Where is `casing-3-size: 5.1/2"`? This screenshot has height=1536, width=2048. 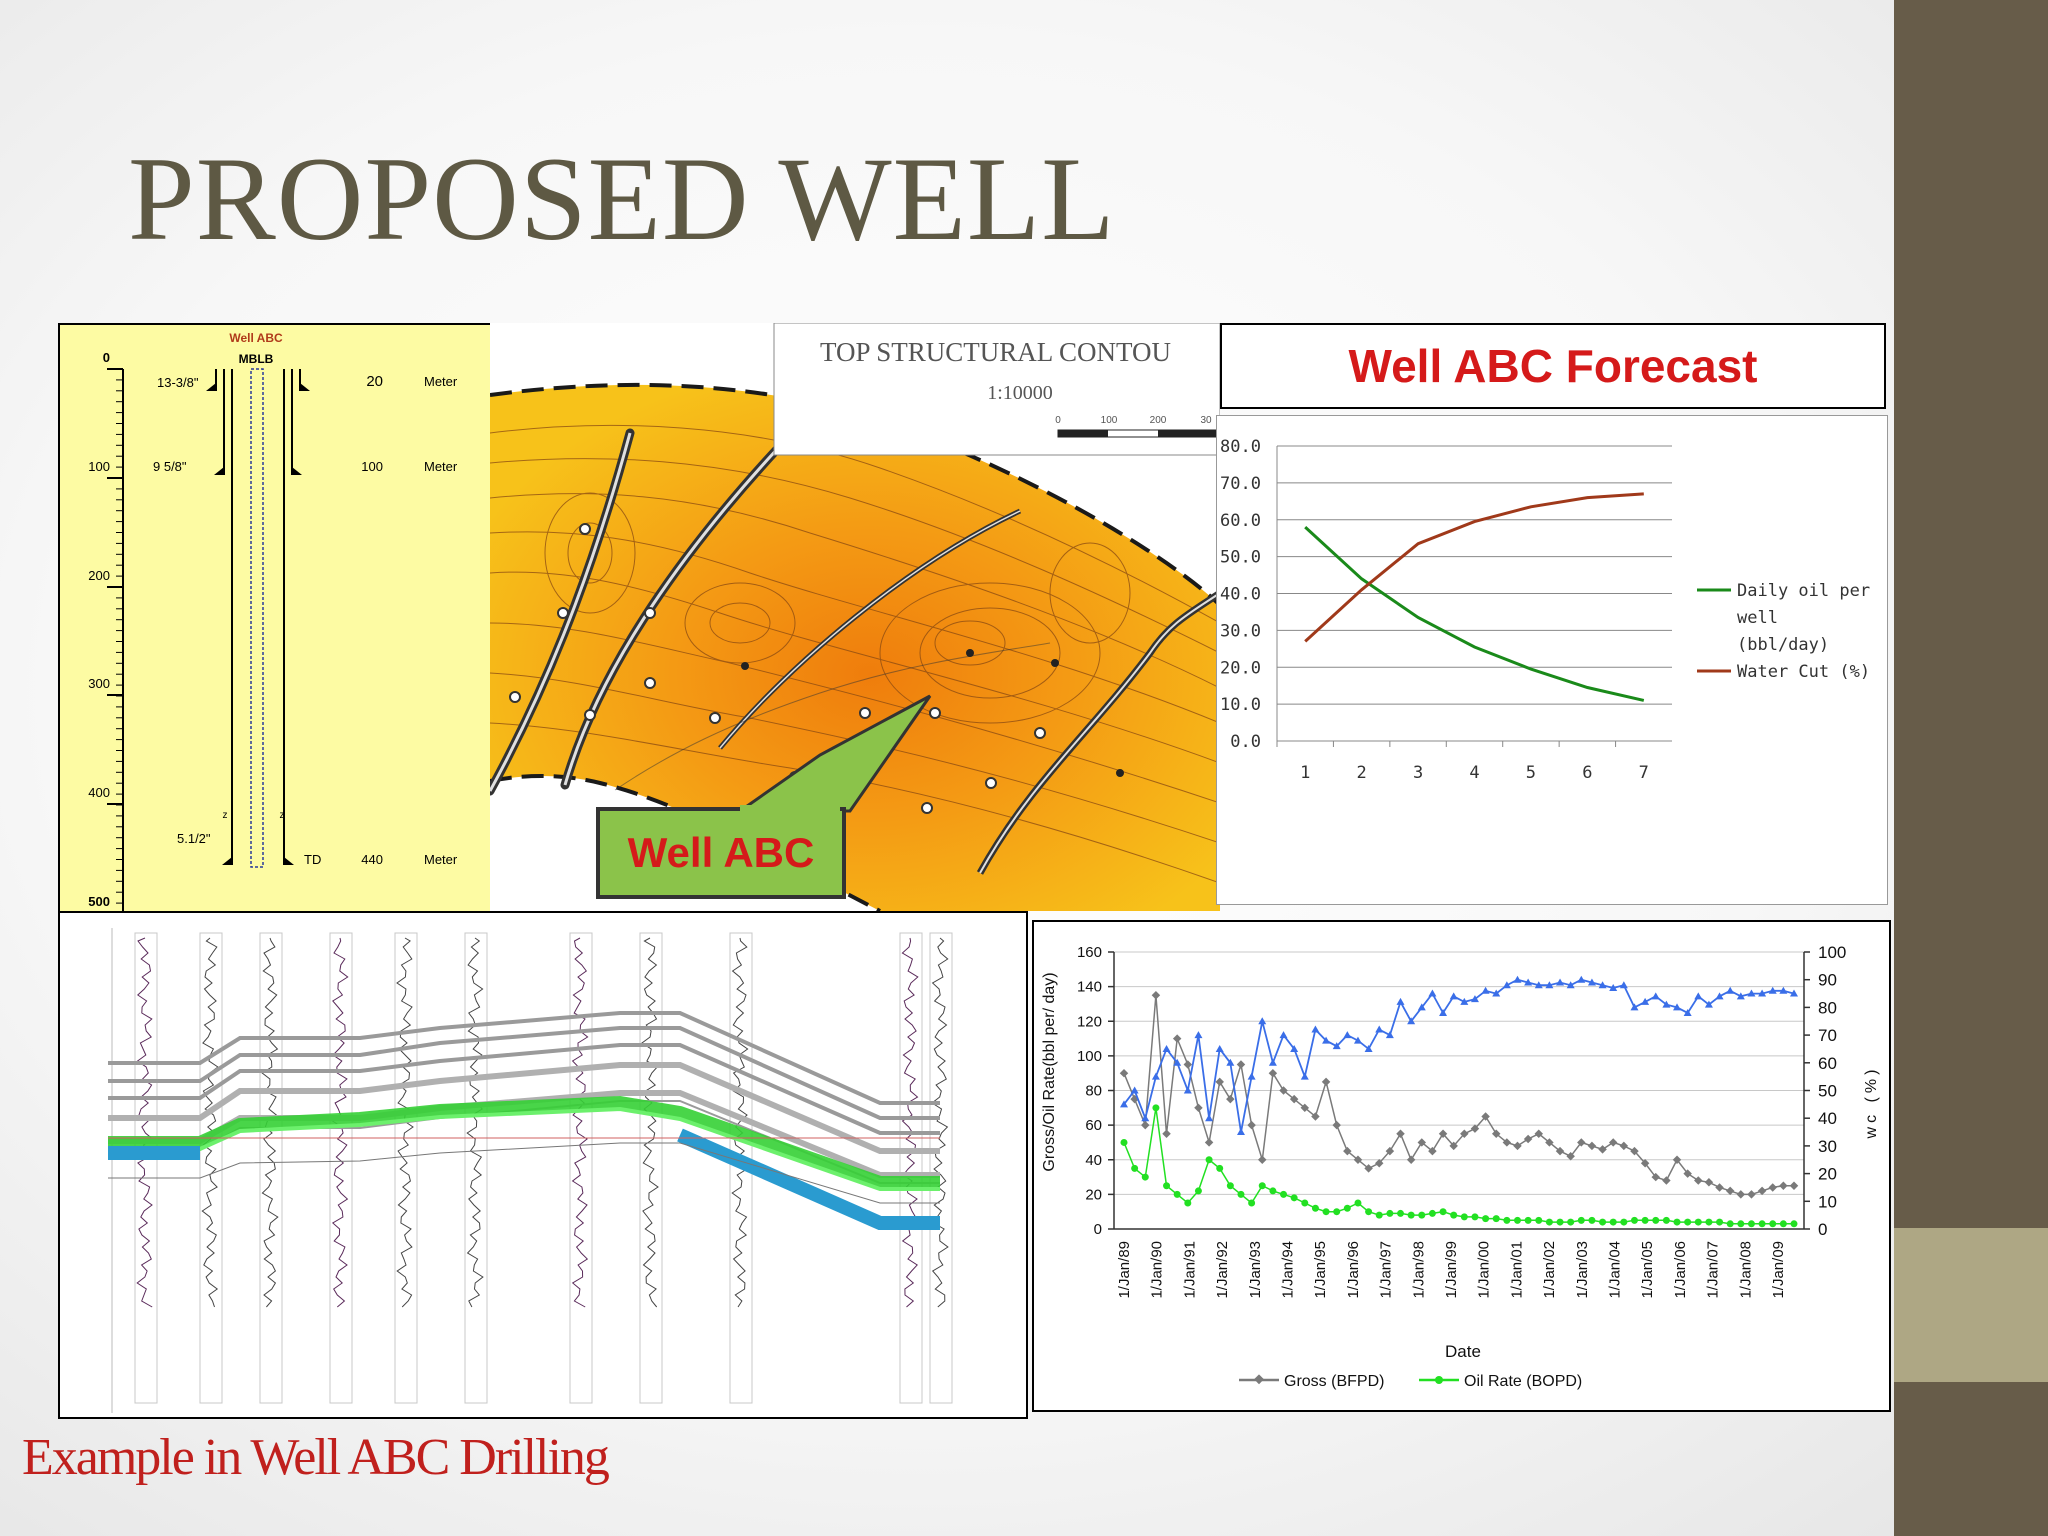
casing-3-size: 5.1/2" is located at coordinates (194, 838).